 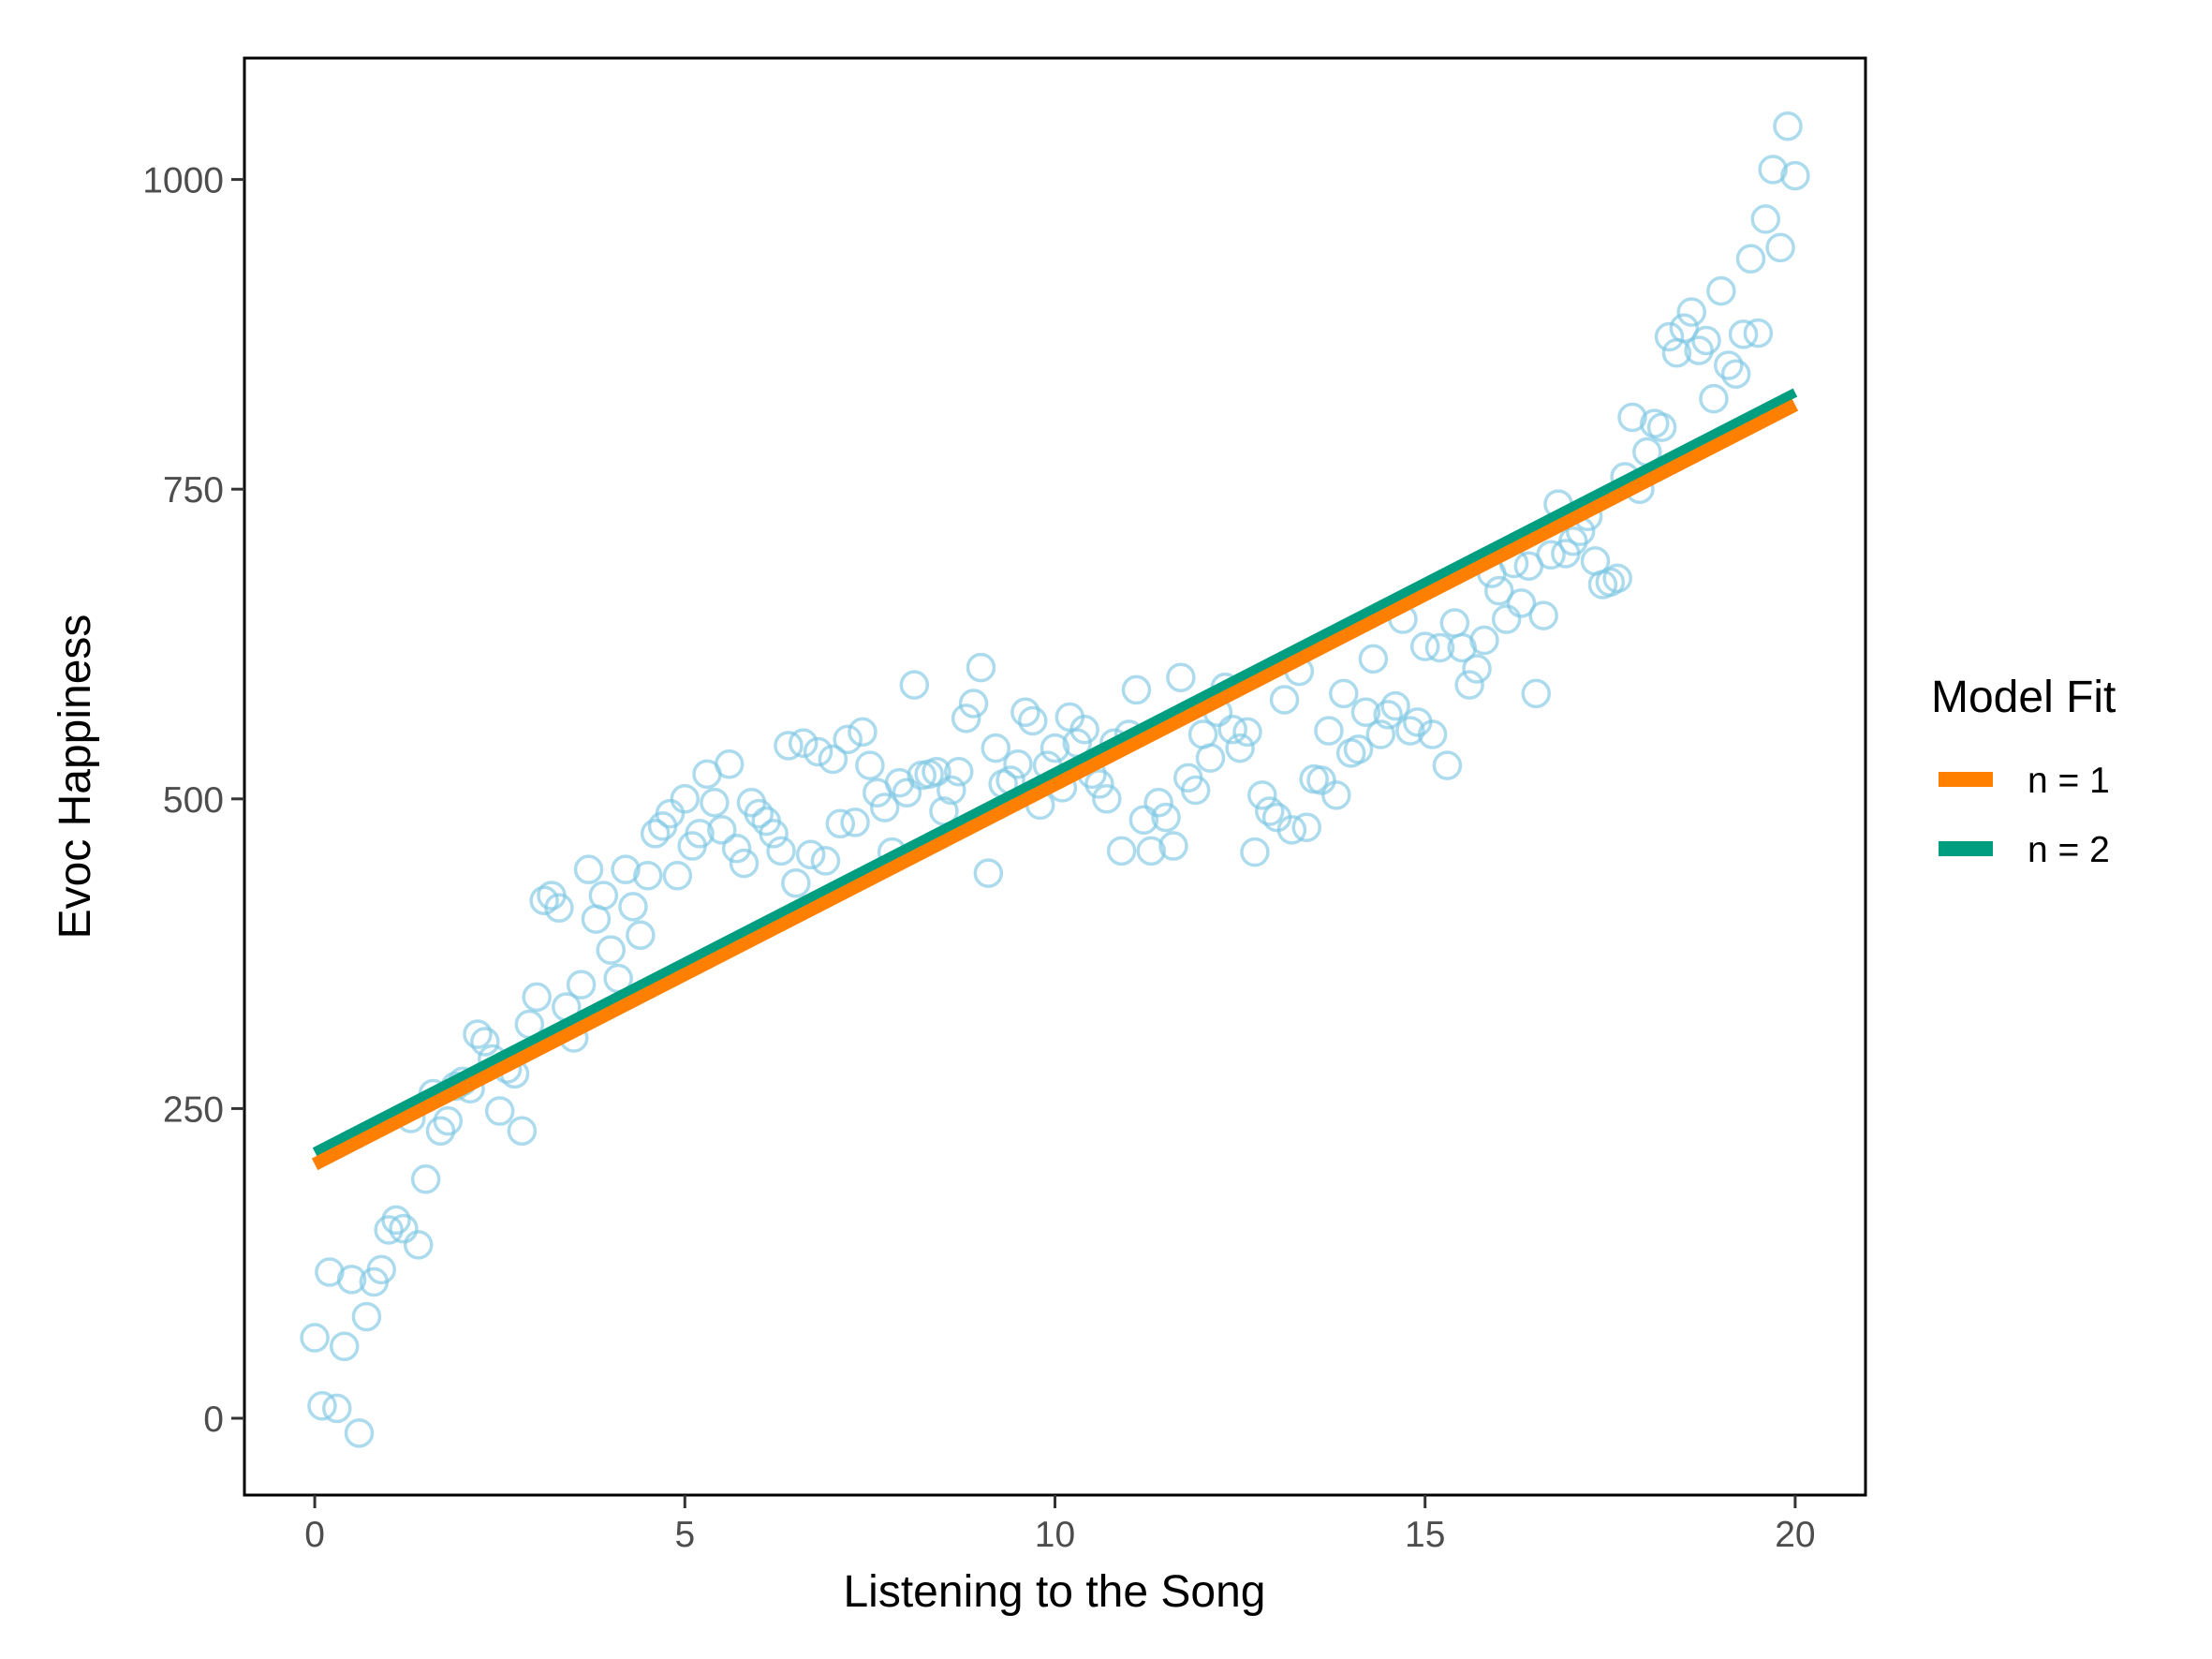 What do you see at coordinates (2023, 698) in the screenshot?
I see `legend-title: Model Fit` at bounding box center [2023, 698].